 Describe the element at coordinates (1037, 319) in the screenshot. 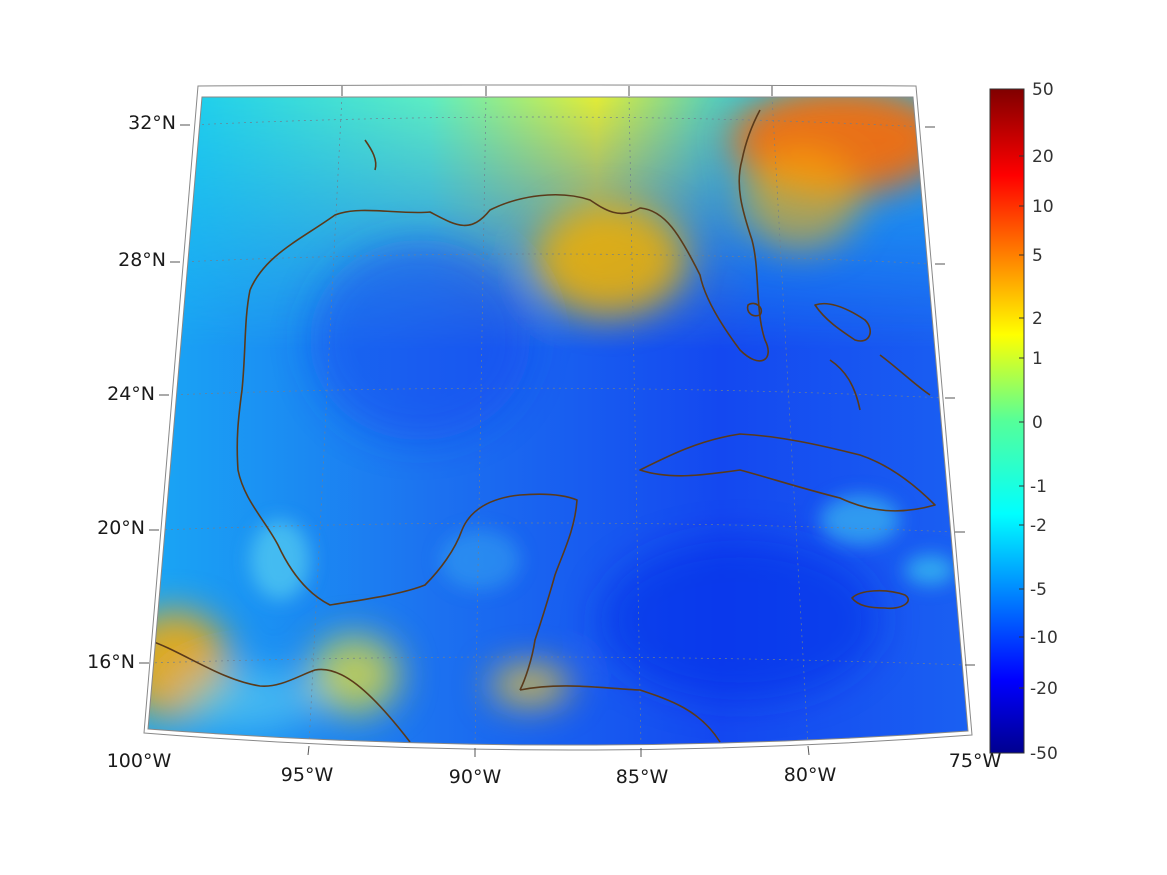

I see `colorbar-tick-label: 2` at that location.